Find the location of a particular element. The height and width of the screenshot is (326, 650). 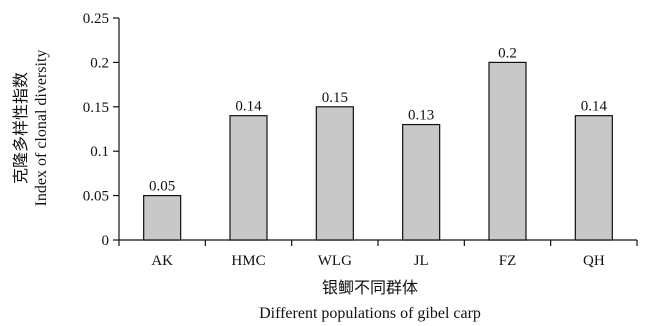

bar-ak is located at coordinates (162, 218).